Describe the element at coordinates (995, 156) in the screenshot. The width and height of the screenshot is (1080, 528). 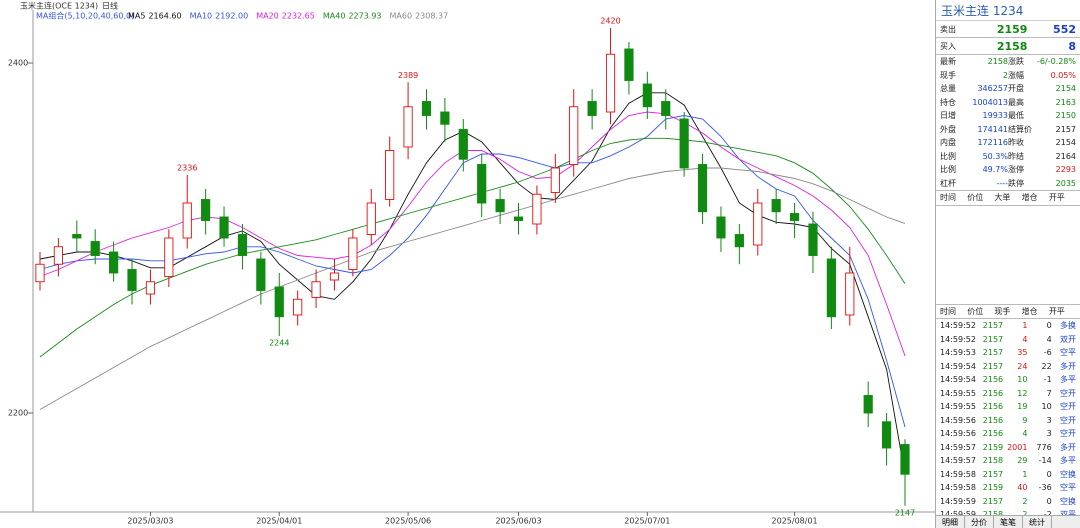
I see `stat-value: 50.3%` at that location.